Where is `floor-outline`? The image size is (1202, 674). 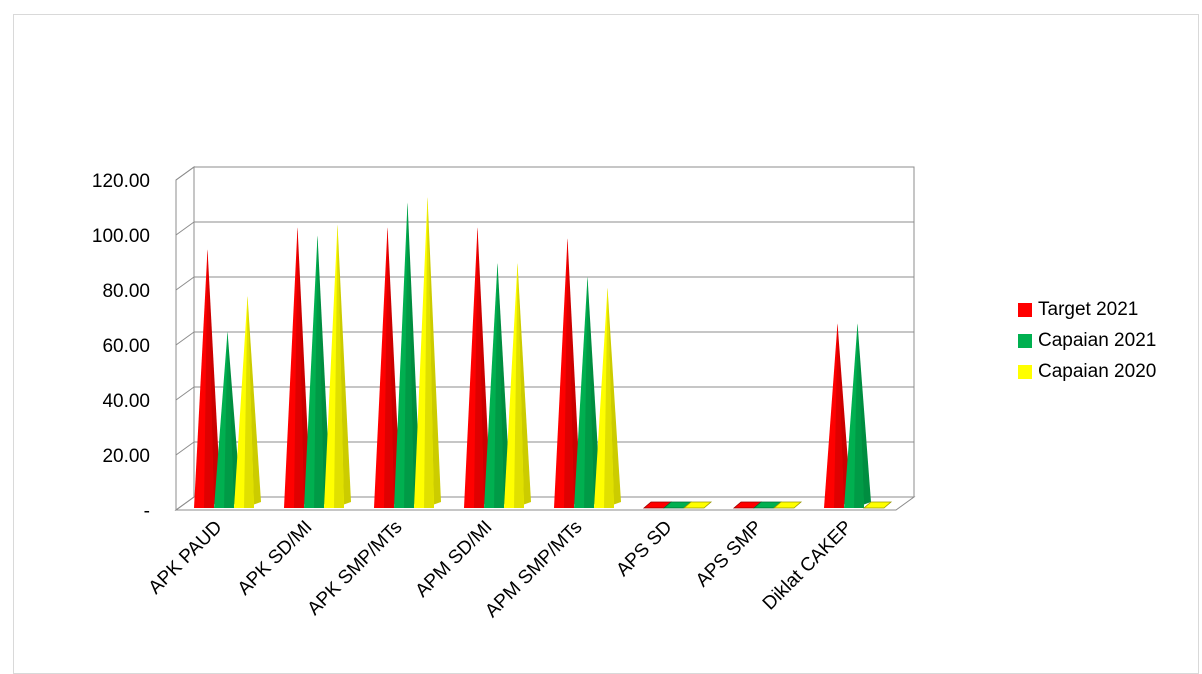
floor-outline is located at coordinates (545, 503).